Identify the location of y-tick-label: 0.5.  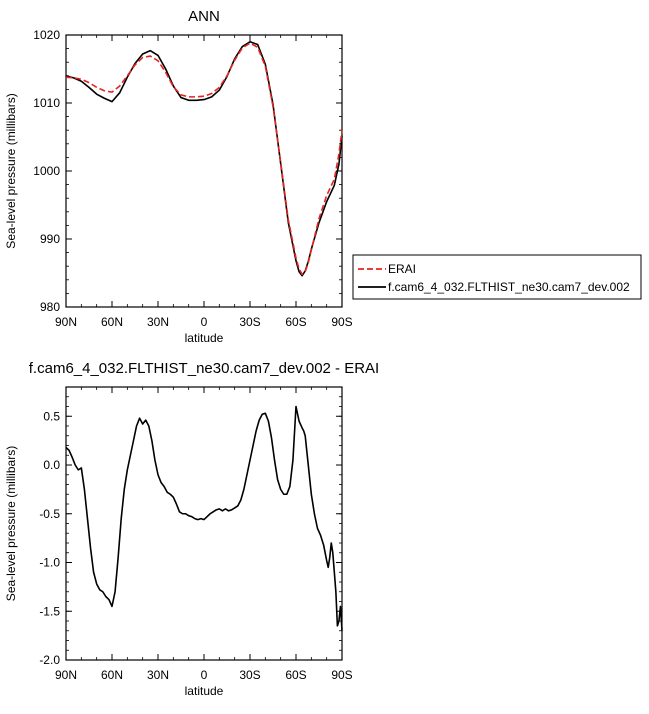
(51, 416).